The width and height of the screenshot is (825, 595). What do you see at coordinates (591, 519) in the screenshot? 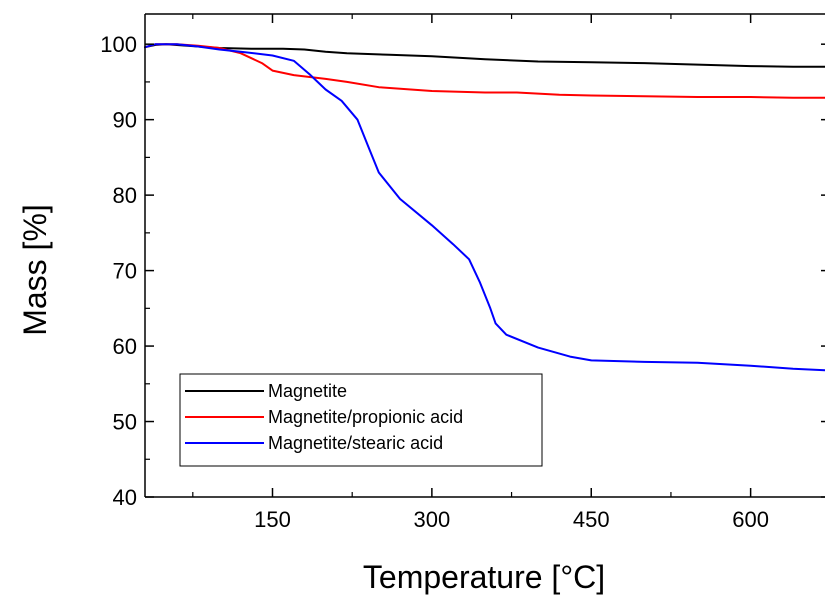
I see `x-tick-label: 450` at bounding box center [591, 519].